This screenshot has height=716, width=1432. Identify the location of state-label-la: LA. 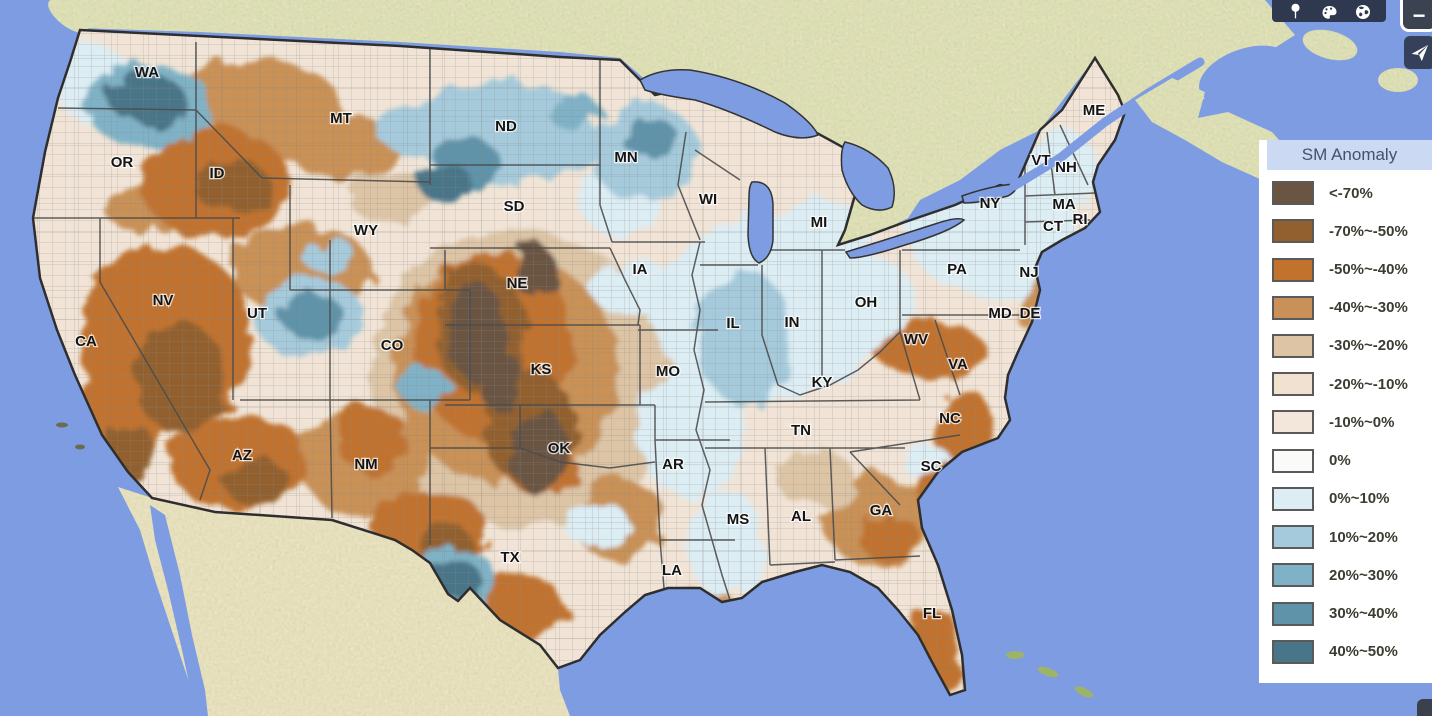
(672, 570).